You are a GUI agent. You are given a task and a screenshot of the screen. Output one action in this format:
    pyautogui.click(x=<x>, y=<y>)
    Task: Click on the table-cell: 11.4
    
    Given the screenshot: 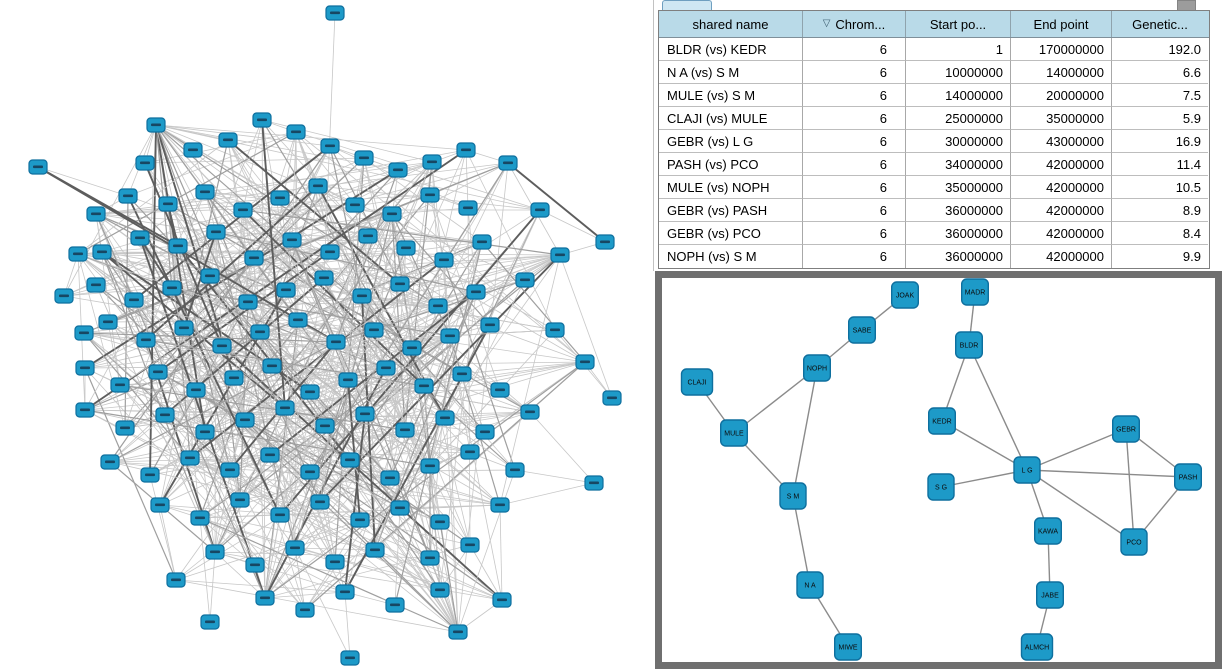 What is the action you would take?
    pyautogui.click(x=1160, y=164)
    